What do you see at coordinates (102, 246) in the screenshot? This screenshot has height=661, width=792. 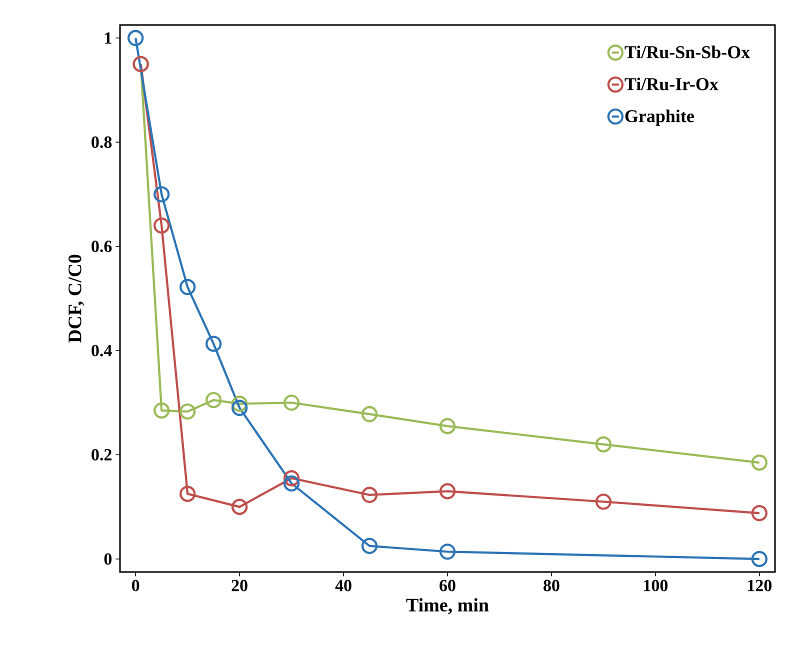 I see `y-tick-label: 0.6` at bounding box center [102, 246].